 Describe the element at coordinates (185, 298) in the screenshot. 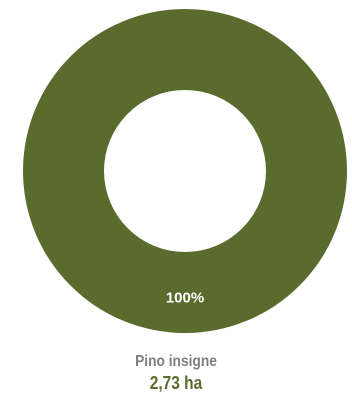

I see `slice-percent-label: 100%` at that location.